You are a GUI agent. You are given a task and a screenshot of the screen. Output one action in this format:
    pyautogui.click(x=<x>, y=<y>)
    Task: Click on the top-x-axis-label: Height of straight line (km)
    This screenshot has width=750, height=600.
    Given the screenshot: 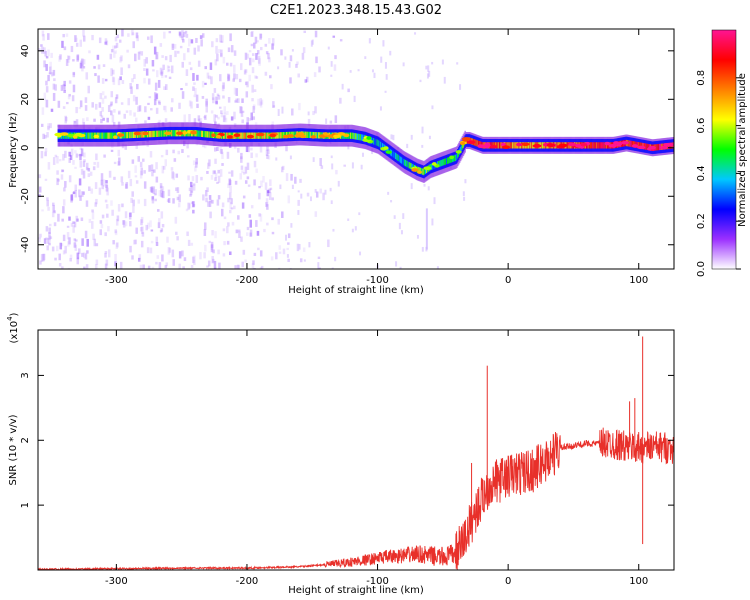 What is the action you would take?
    pyautogui.click(x=356, y=290)
    